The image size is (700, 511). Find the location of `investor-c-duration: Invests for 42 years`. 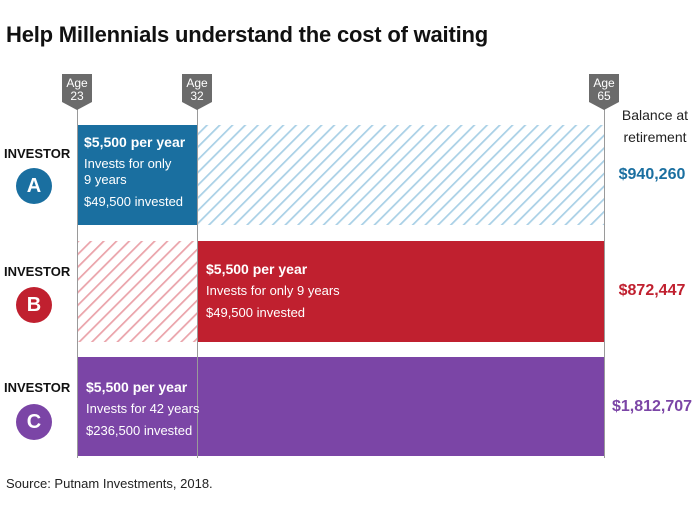

investor-c-duration: Invests for 42 years is located at coordinates (143, 408).